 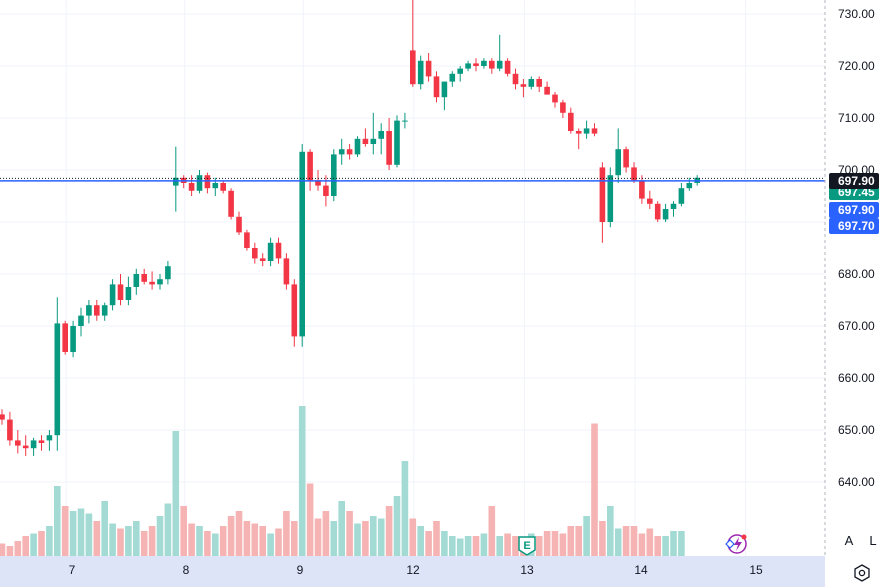 I want to click on lightning-icon, so click(x=736, y=544).